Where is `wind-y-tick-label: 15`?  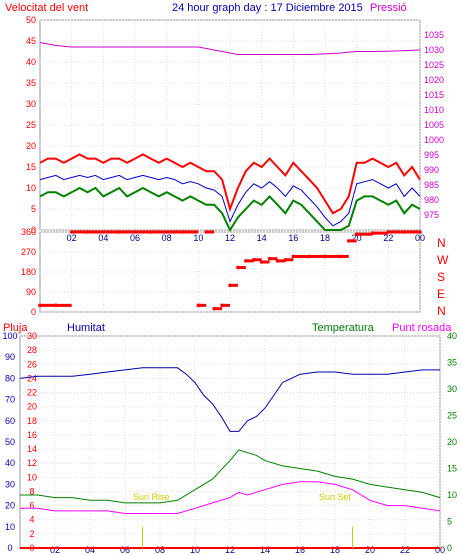
wind-y-tick-label: 15 is located at coordinates (31, 167).